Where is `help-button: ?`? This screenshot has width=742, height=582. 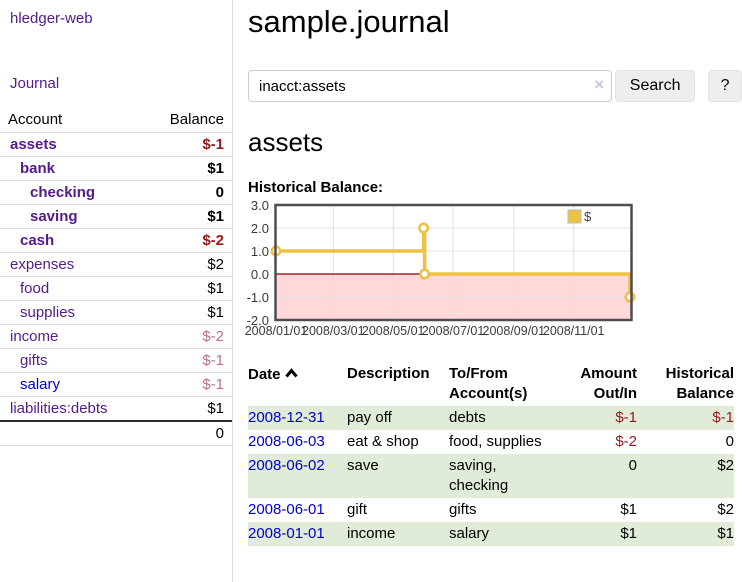 help-button: ? is located at coordinates (725, 86).